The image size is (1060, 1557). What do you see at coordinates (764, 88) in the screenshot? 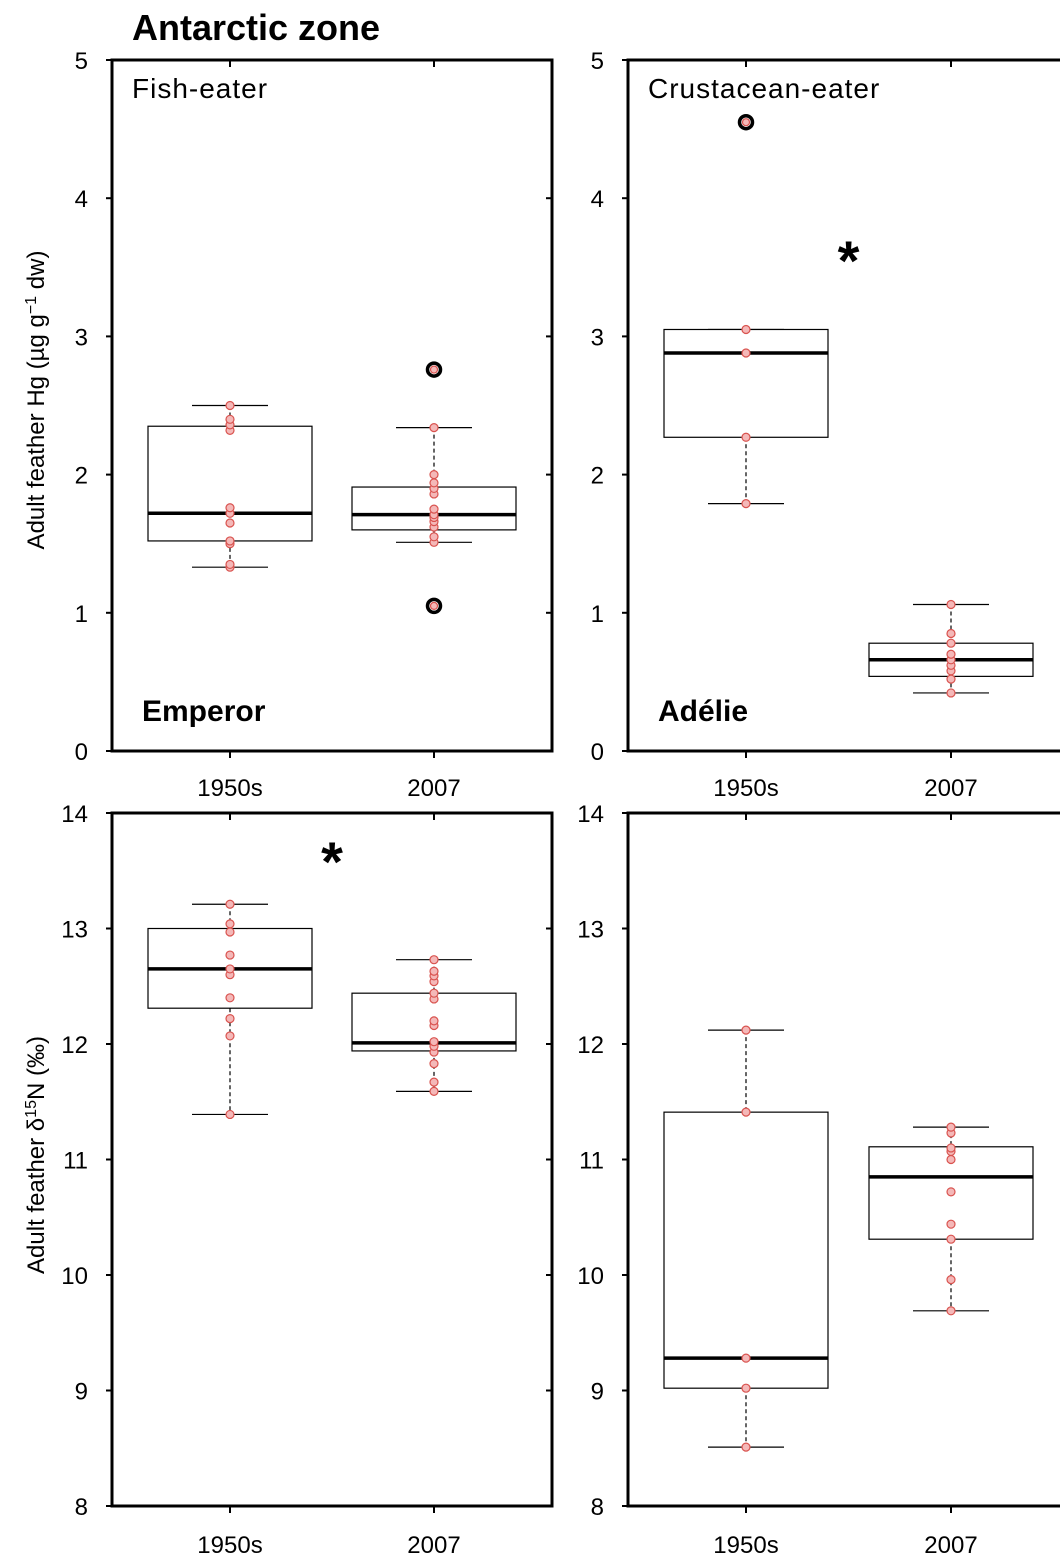
I see `feeding-group-label: Crustacean-eater` at bounding box center [764, 88].